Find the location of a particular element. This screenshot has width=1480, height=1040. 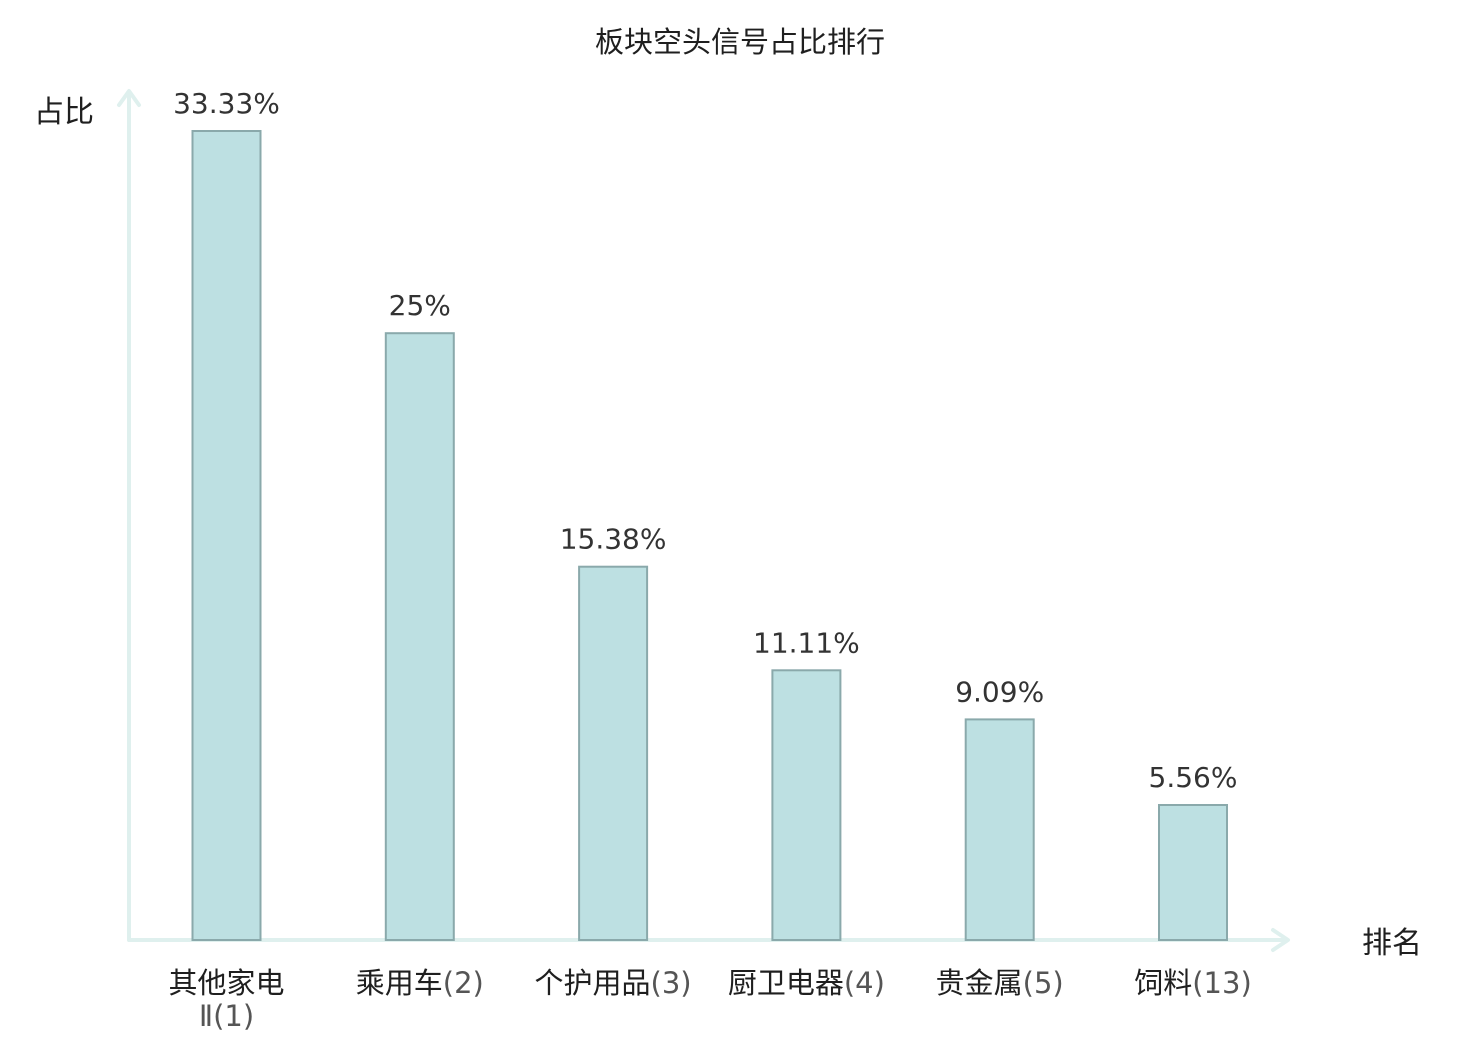

category-label-6: 饲料(13) is located at coordinates (1193, 983).